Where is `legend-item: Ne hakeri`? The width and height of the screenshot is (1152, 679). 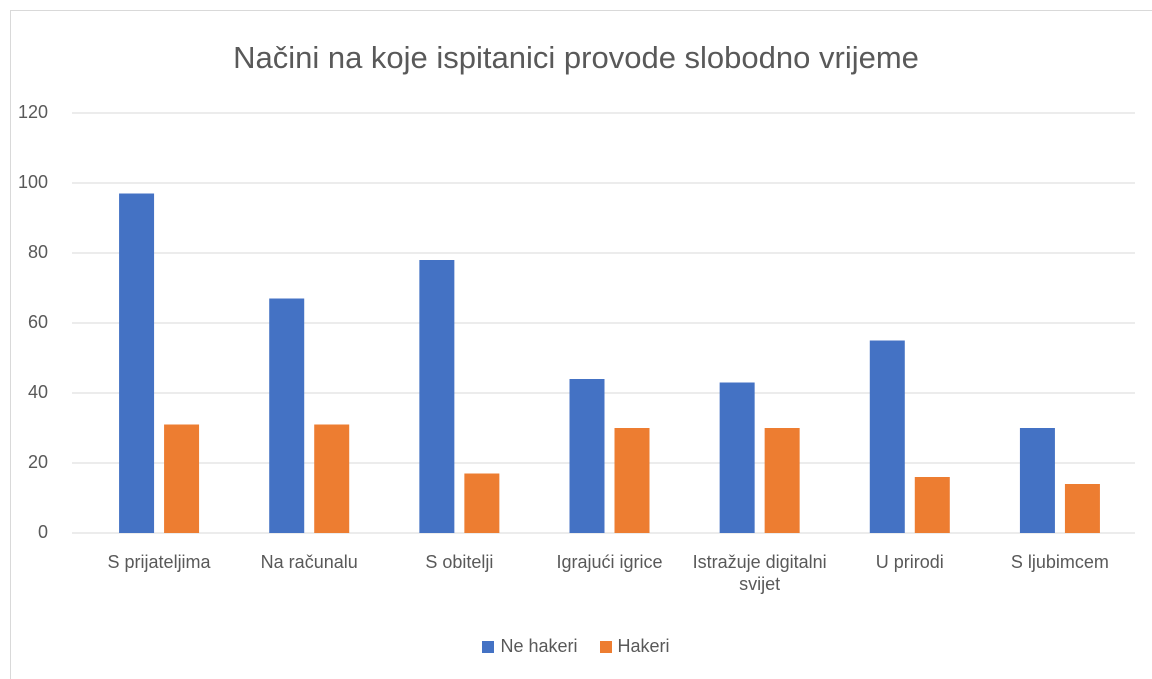 legend-item: Ne hakeri is located at coordinates (530, 646).